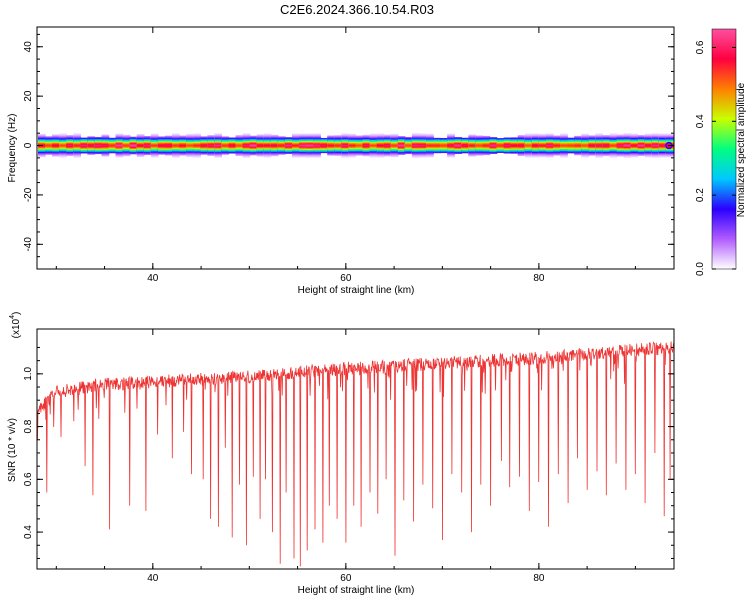 The image size is (750, 600). I want to click on spectrogram-ytick-label: 0, so click(28, 145).